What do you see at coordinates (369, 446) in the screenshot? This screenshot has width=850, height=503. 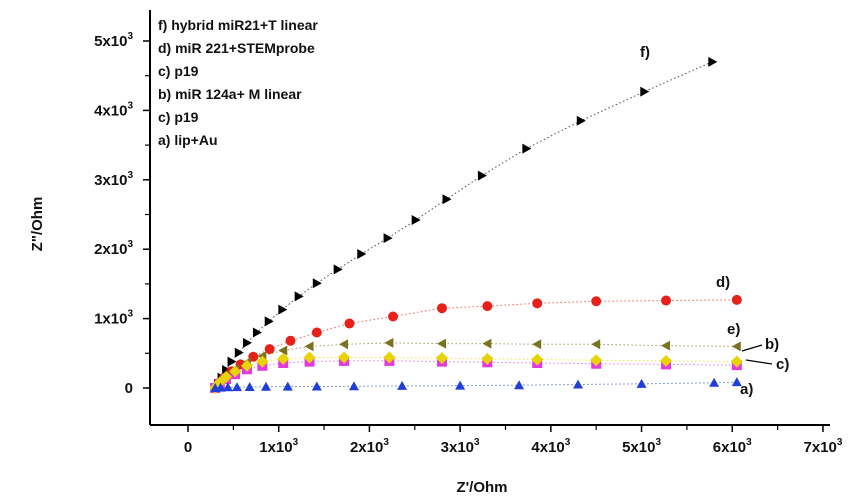 I see `x-tick-label: 2x10³` at bounding box center [369, 446].